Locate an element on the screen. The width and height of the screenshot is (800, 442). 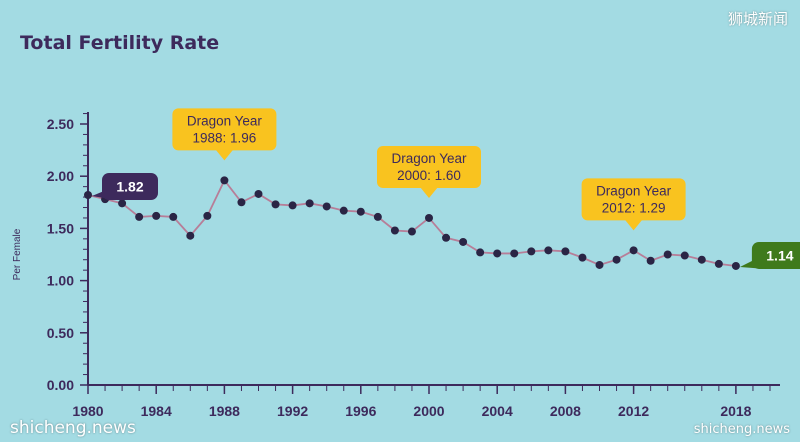
x-tick-label: 2018 is located at coordinates (735, 411).